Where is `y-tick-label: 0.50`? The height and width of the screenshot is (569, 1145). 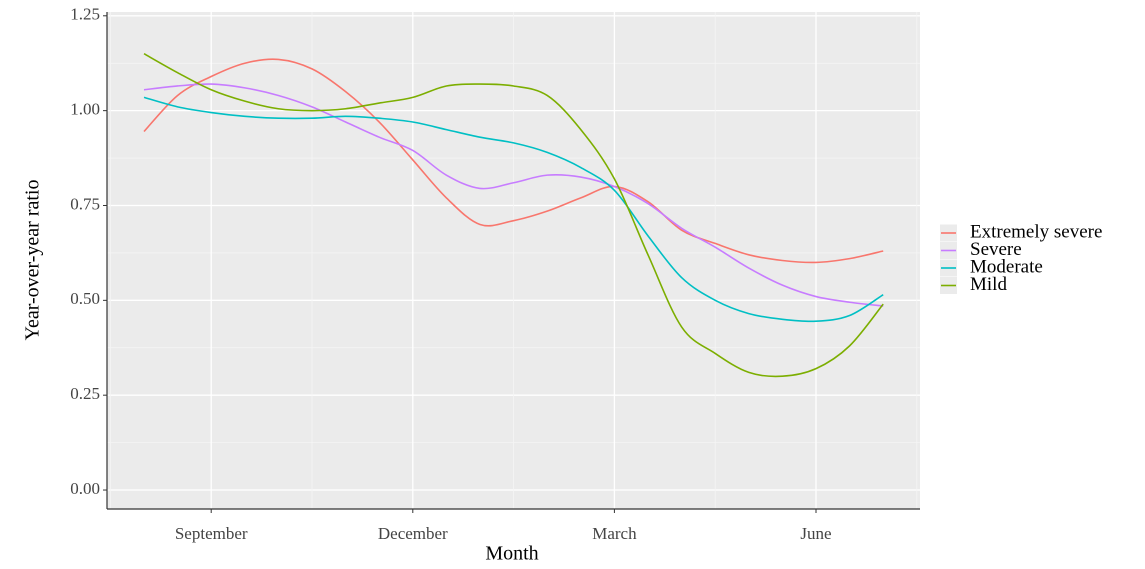
y-tick-label: 0.50 is located at coordinates (85, 298).